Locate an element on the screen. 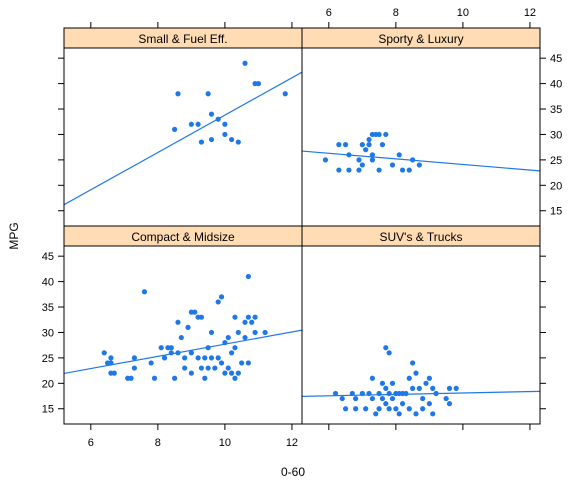 This screenshot has width=575, height=481. y-tick-label: 15 is located at coordinates (556, 212).